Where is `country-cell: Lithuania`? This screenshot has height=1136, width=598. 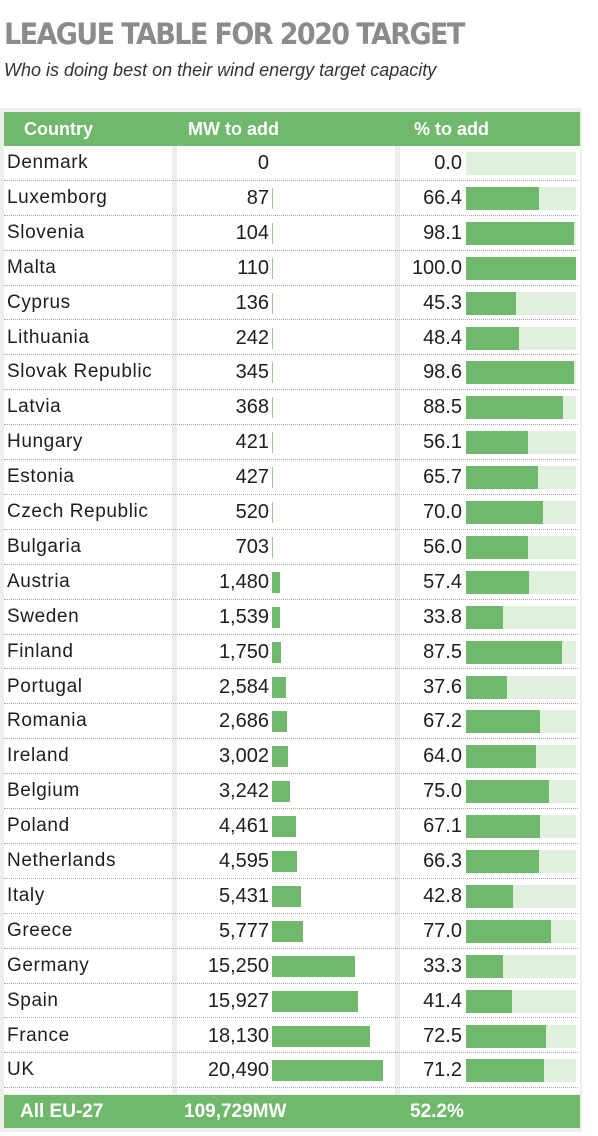
country-cell: Lithuania is located at coordinates (48, 337).